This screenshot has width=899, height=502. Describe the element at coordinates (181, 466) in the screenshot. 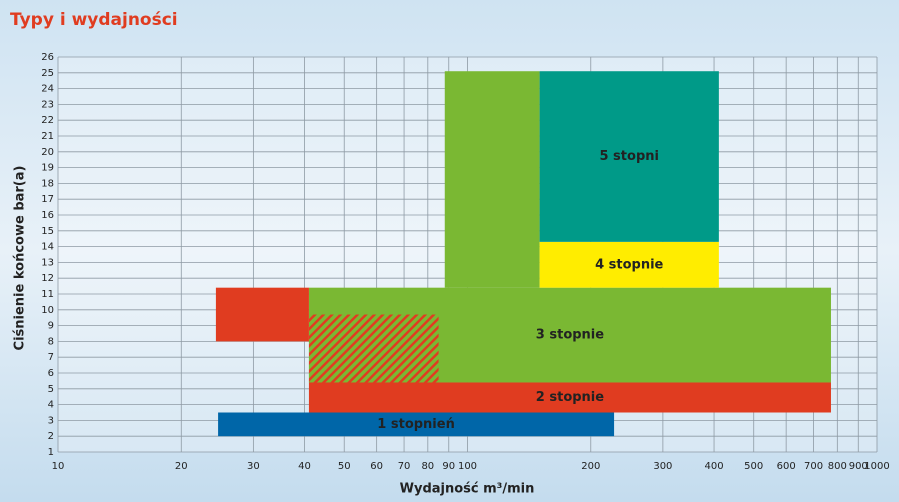

I see `x-tick-label: 20` at that location.